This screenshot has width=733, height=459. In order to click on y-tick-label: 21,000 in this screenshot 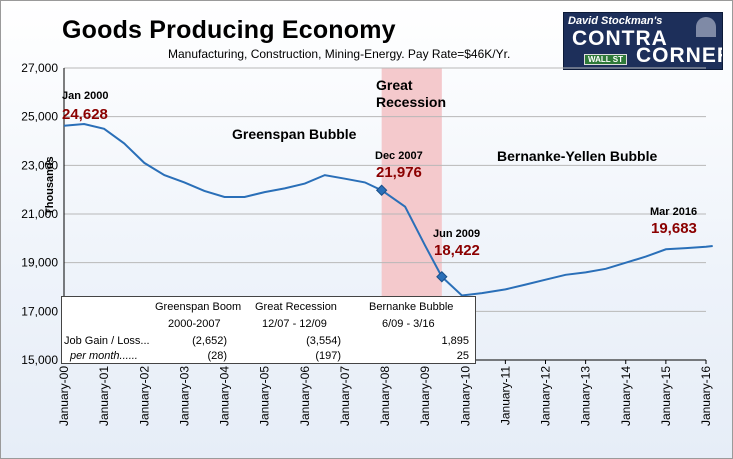, I will do `click(39, 214)`.